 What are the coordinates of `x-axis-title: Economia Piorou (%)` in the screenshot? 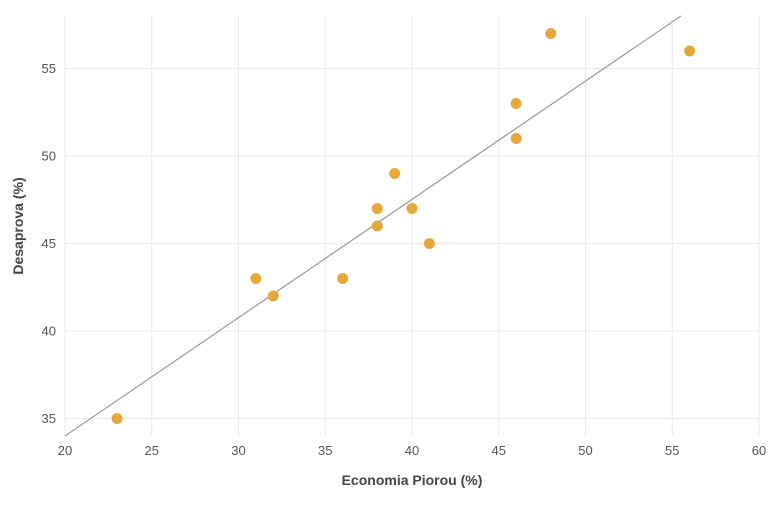 It's located at (412, 480).